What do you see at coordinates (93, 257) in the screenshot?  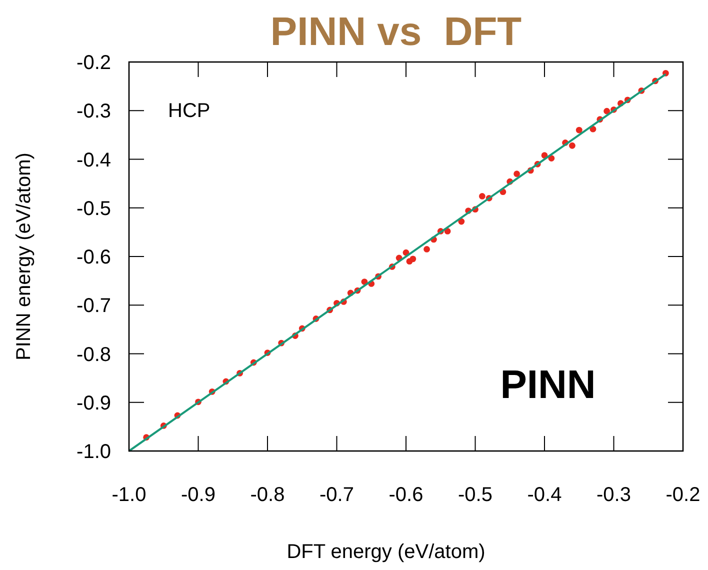 I see `y-tick-label: -0.6` at bounding box center [93, 257].